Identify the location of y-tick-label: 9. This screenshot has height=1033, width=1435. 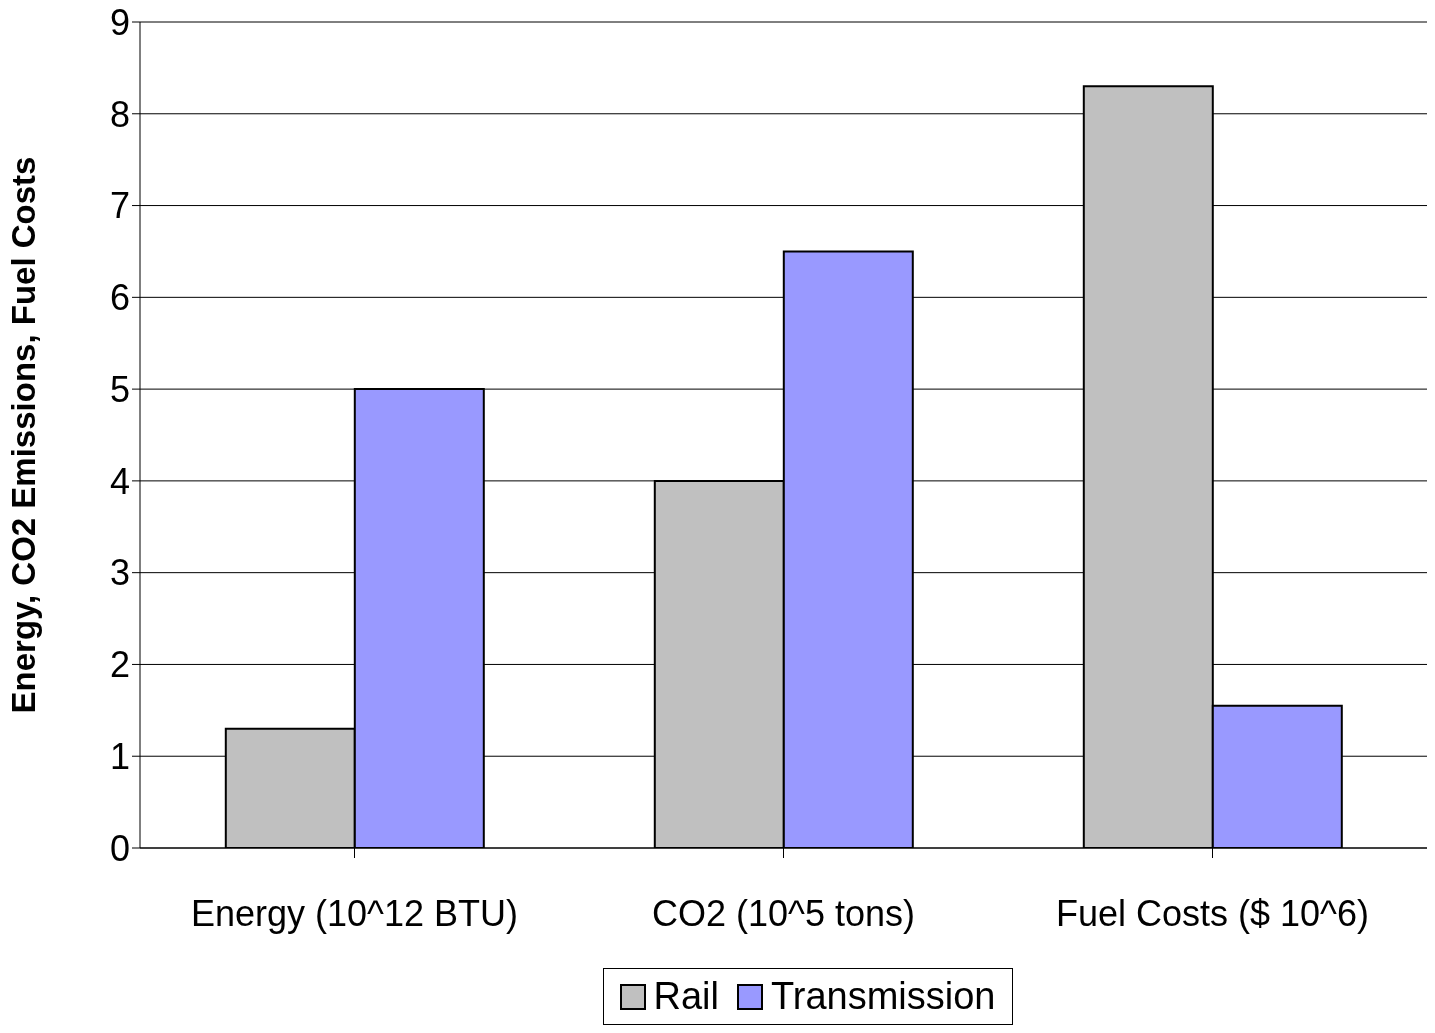
(119, 22).